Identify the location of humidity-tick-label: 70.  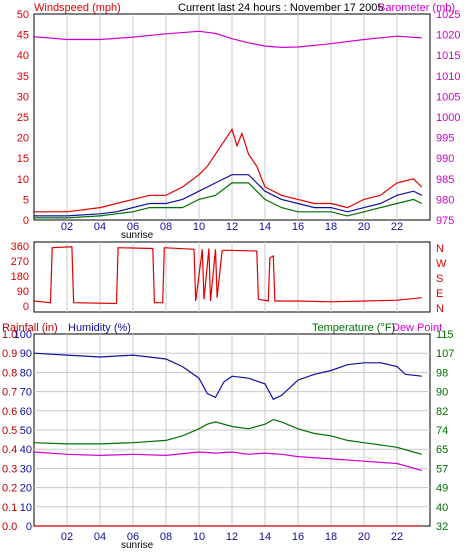
(26, 393).